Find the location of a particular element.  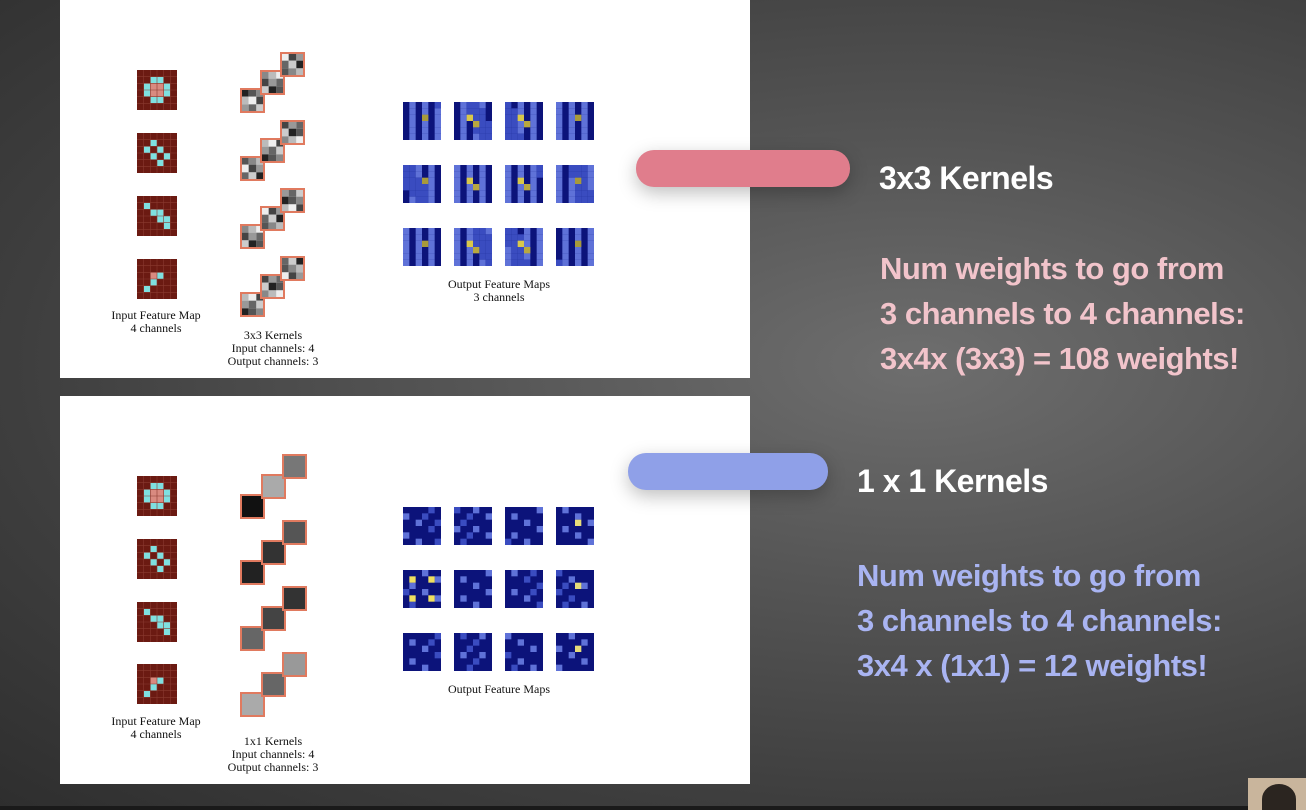

caption-line: Output Feature Maps is located at coordinates (499, 284).